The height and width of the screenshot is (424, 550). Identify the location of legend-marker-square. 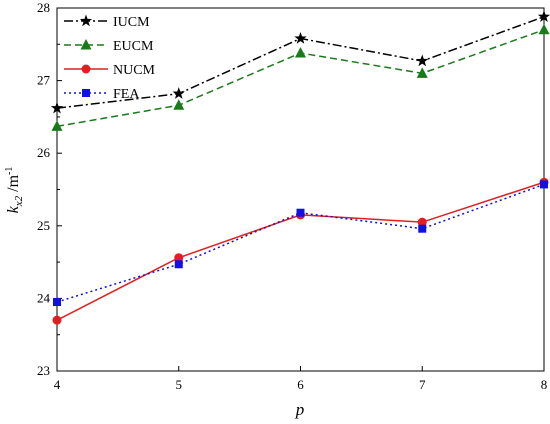
(86, 93).